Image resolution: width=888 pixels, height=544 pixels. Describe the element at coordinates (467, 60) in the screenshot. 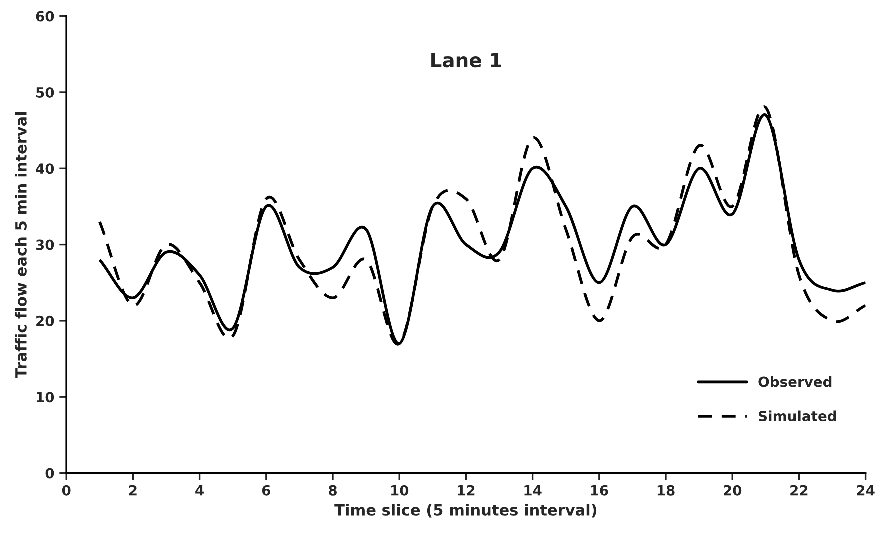

I see `text: Lane 1` at that location.